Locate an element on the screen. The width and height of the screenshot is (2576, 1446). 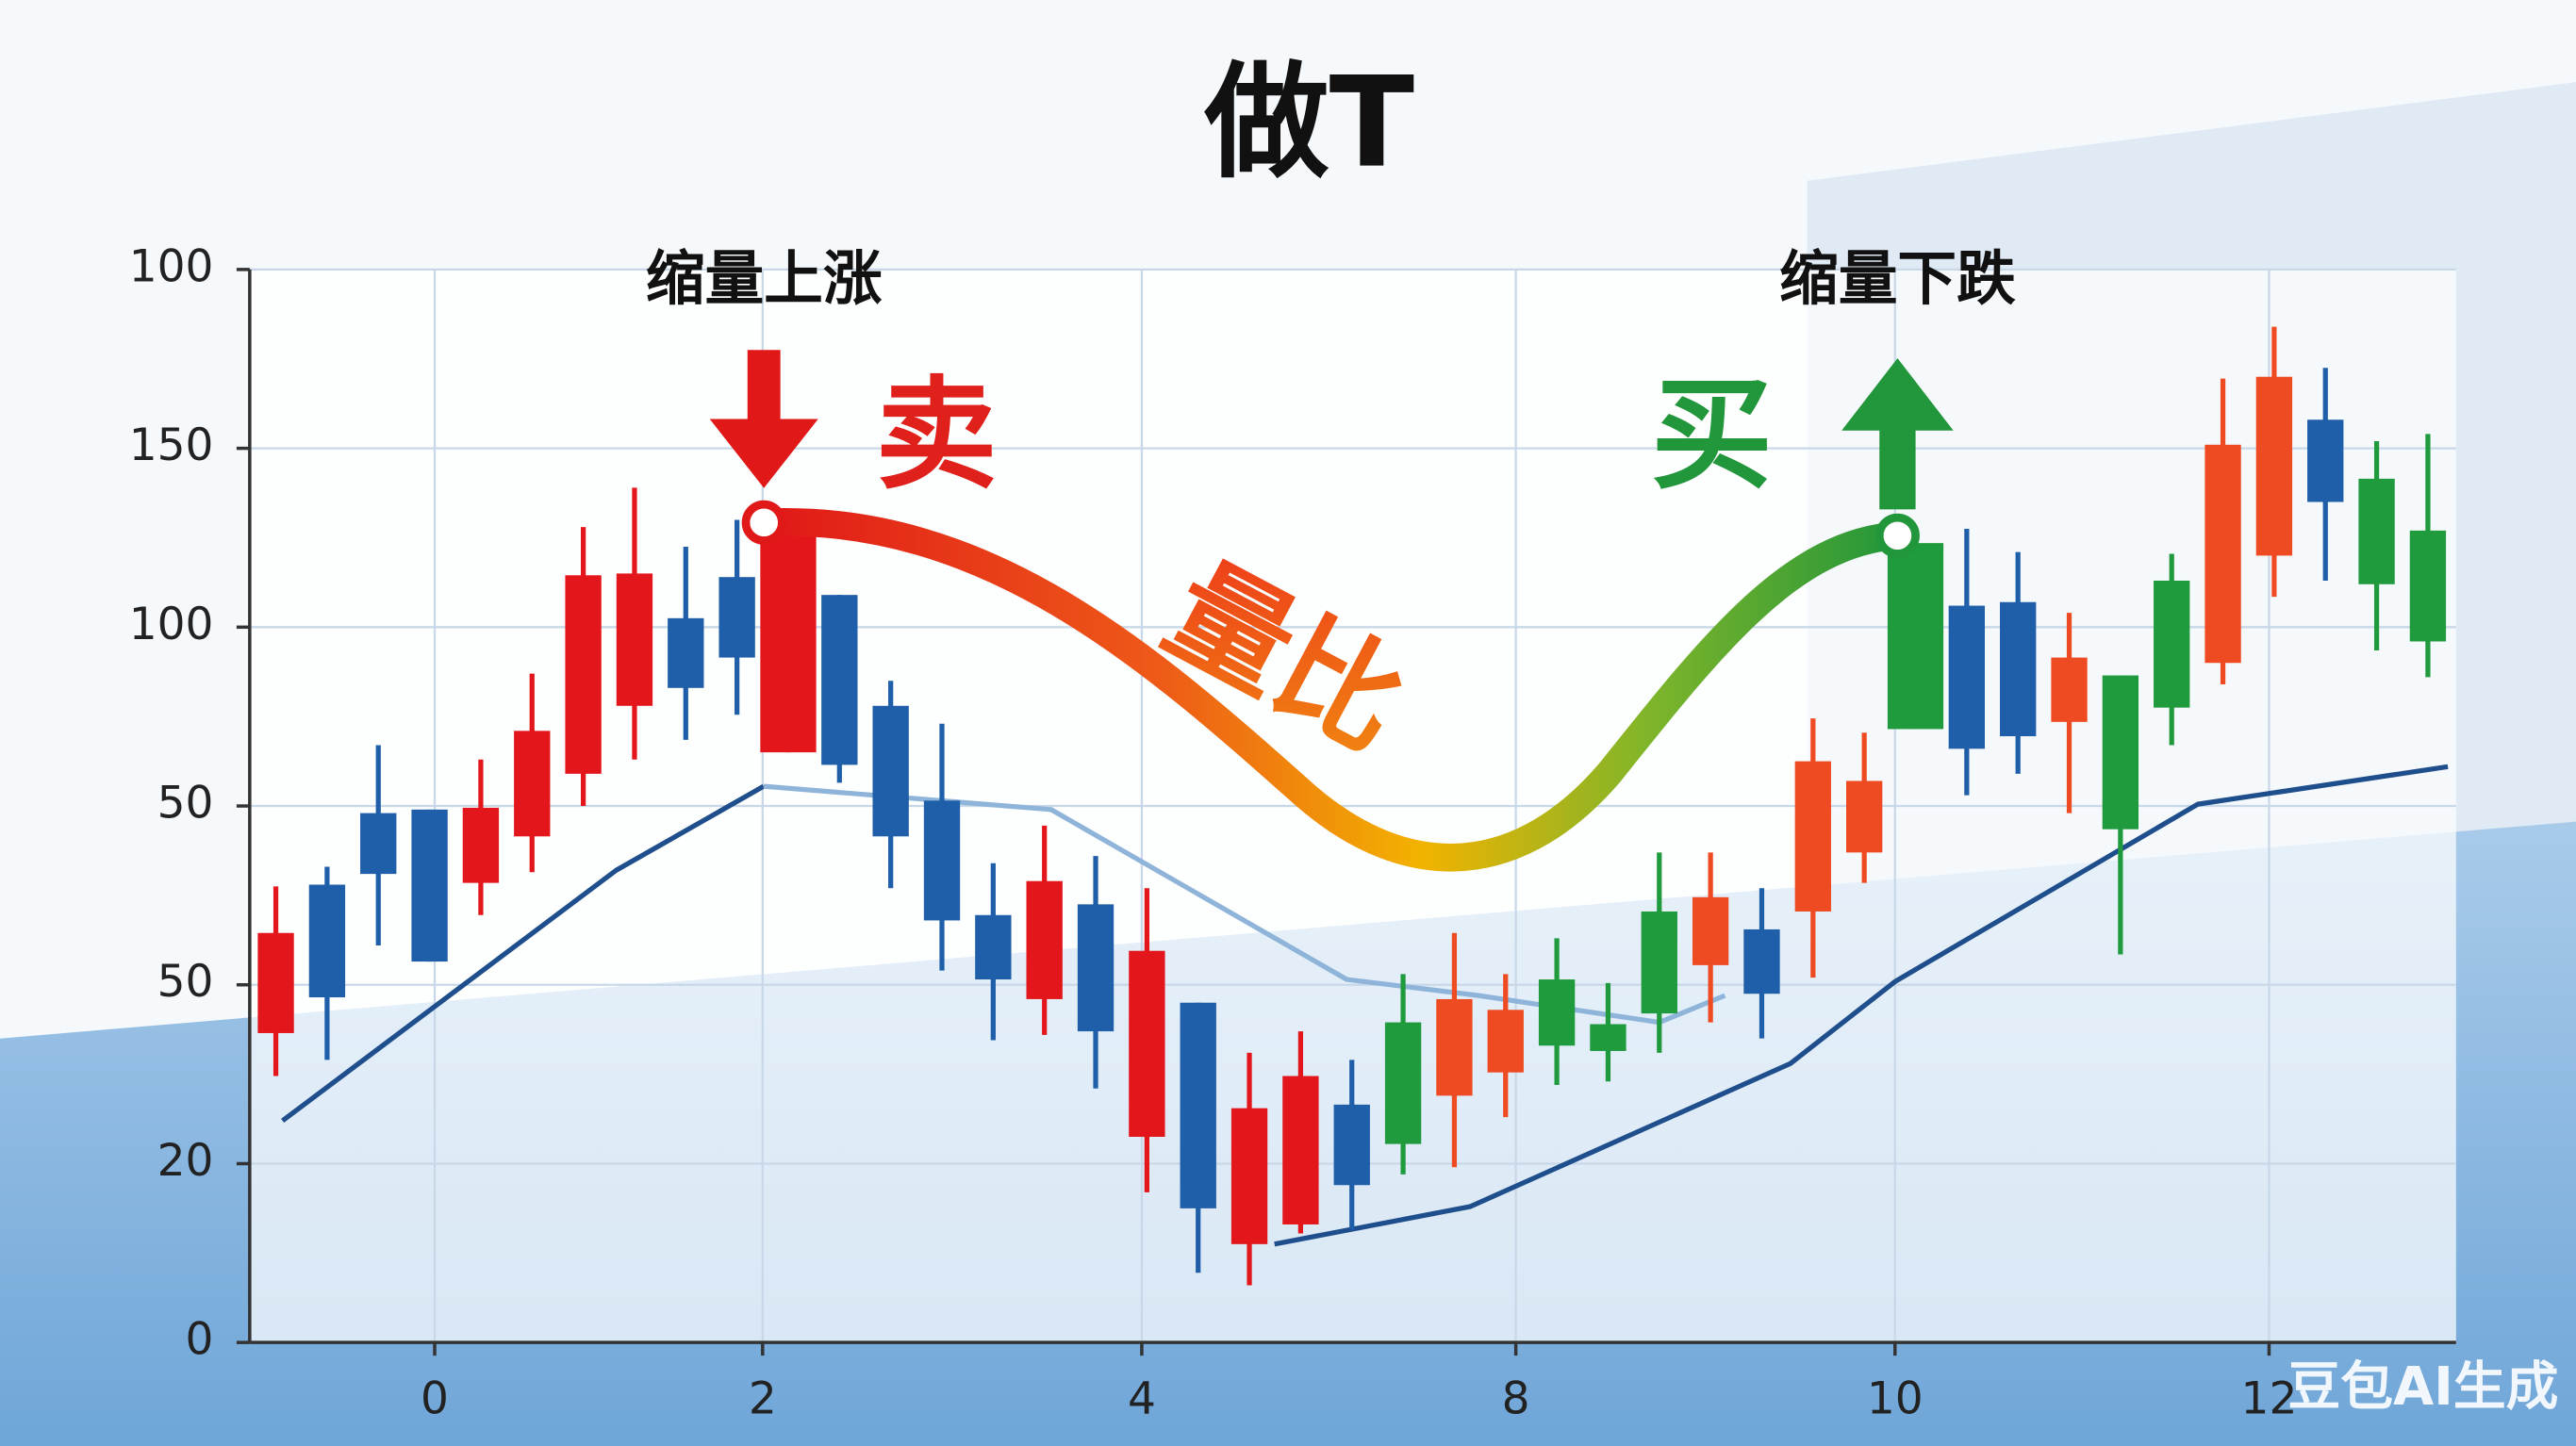
annotation: 缩量上涨 is located at coordinates (764, 278).